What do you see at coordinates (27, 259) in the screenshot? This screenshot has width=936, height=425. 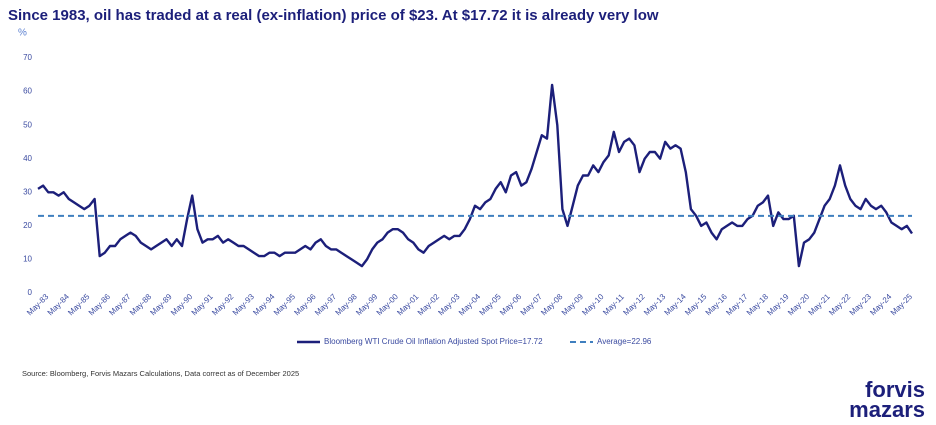 I see `y-tick-label: 10` at bounding box center [27, 259].